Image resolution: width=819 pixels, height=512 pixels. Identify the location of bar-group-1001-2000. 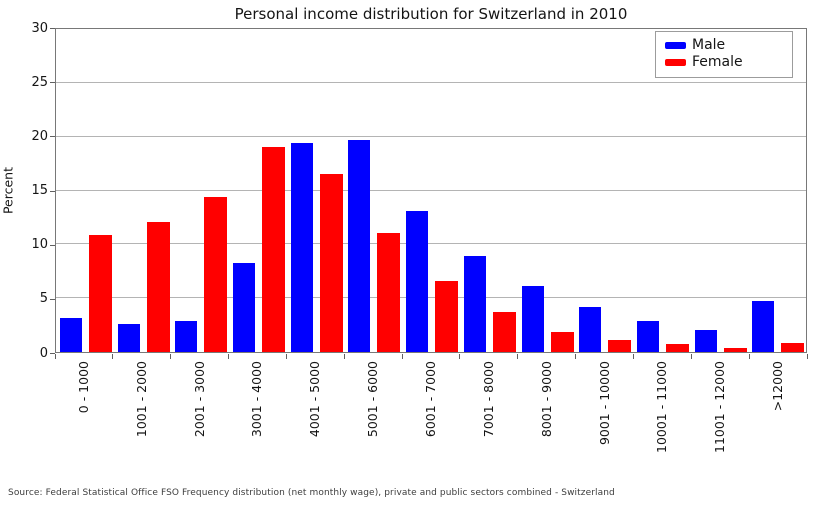
(143, 190).